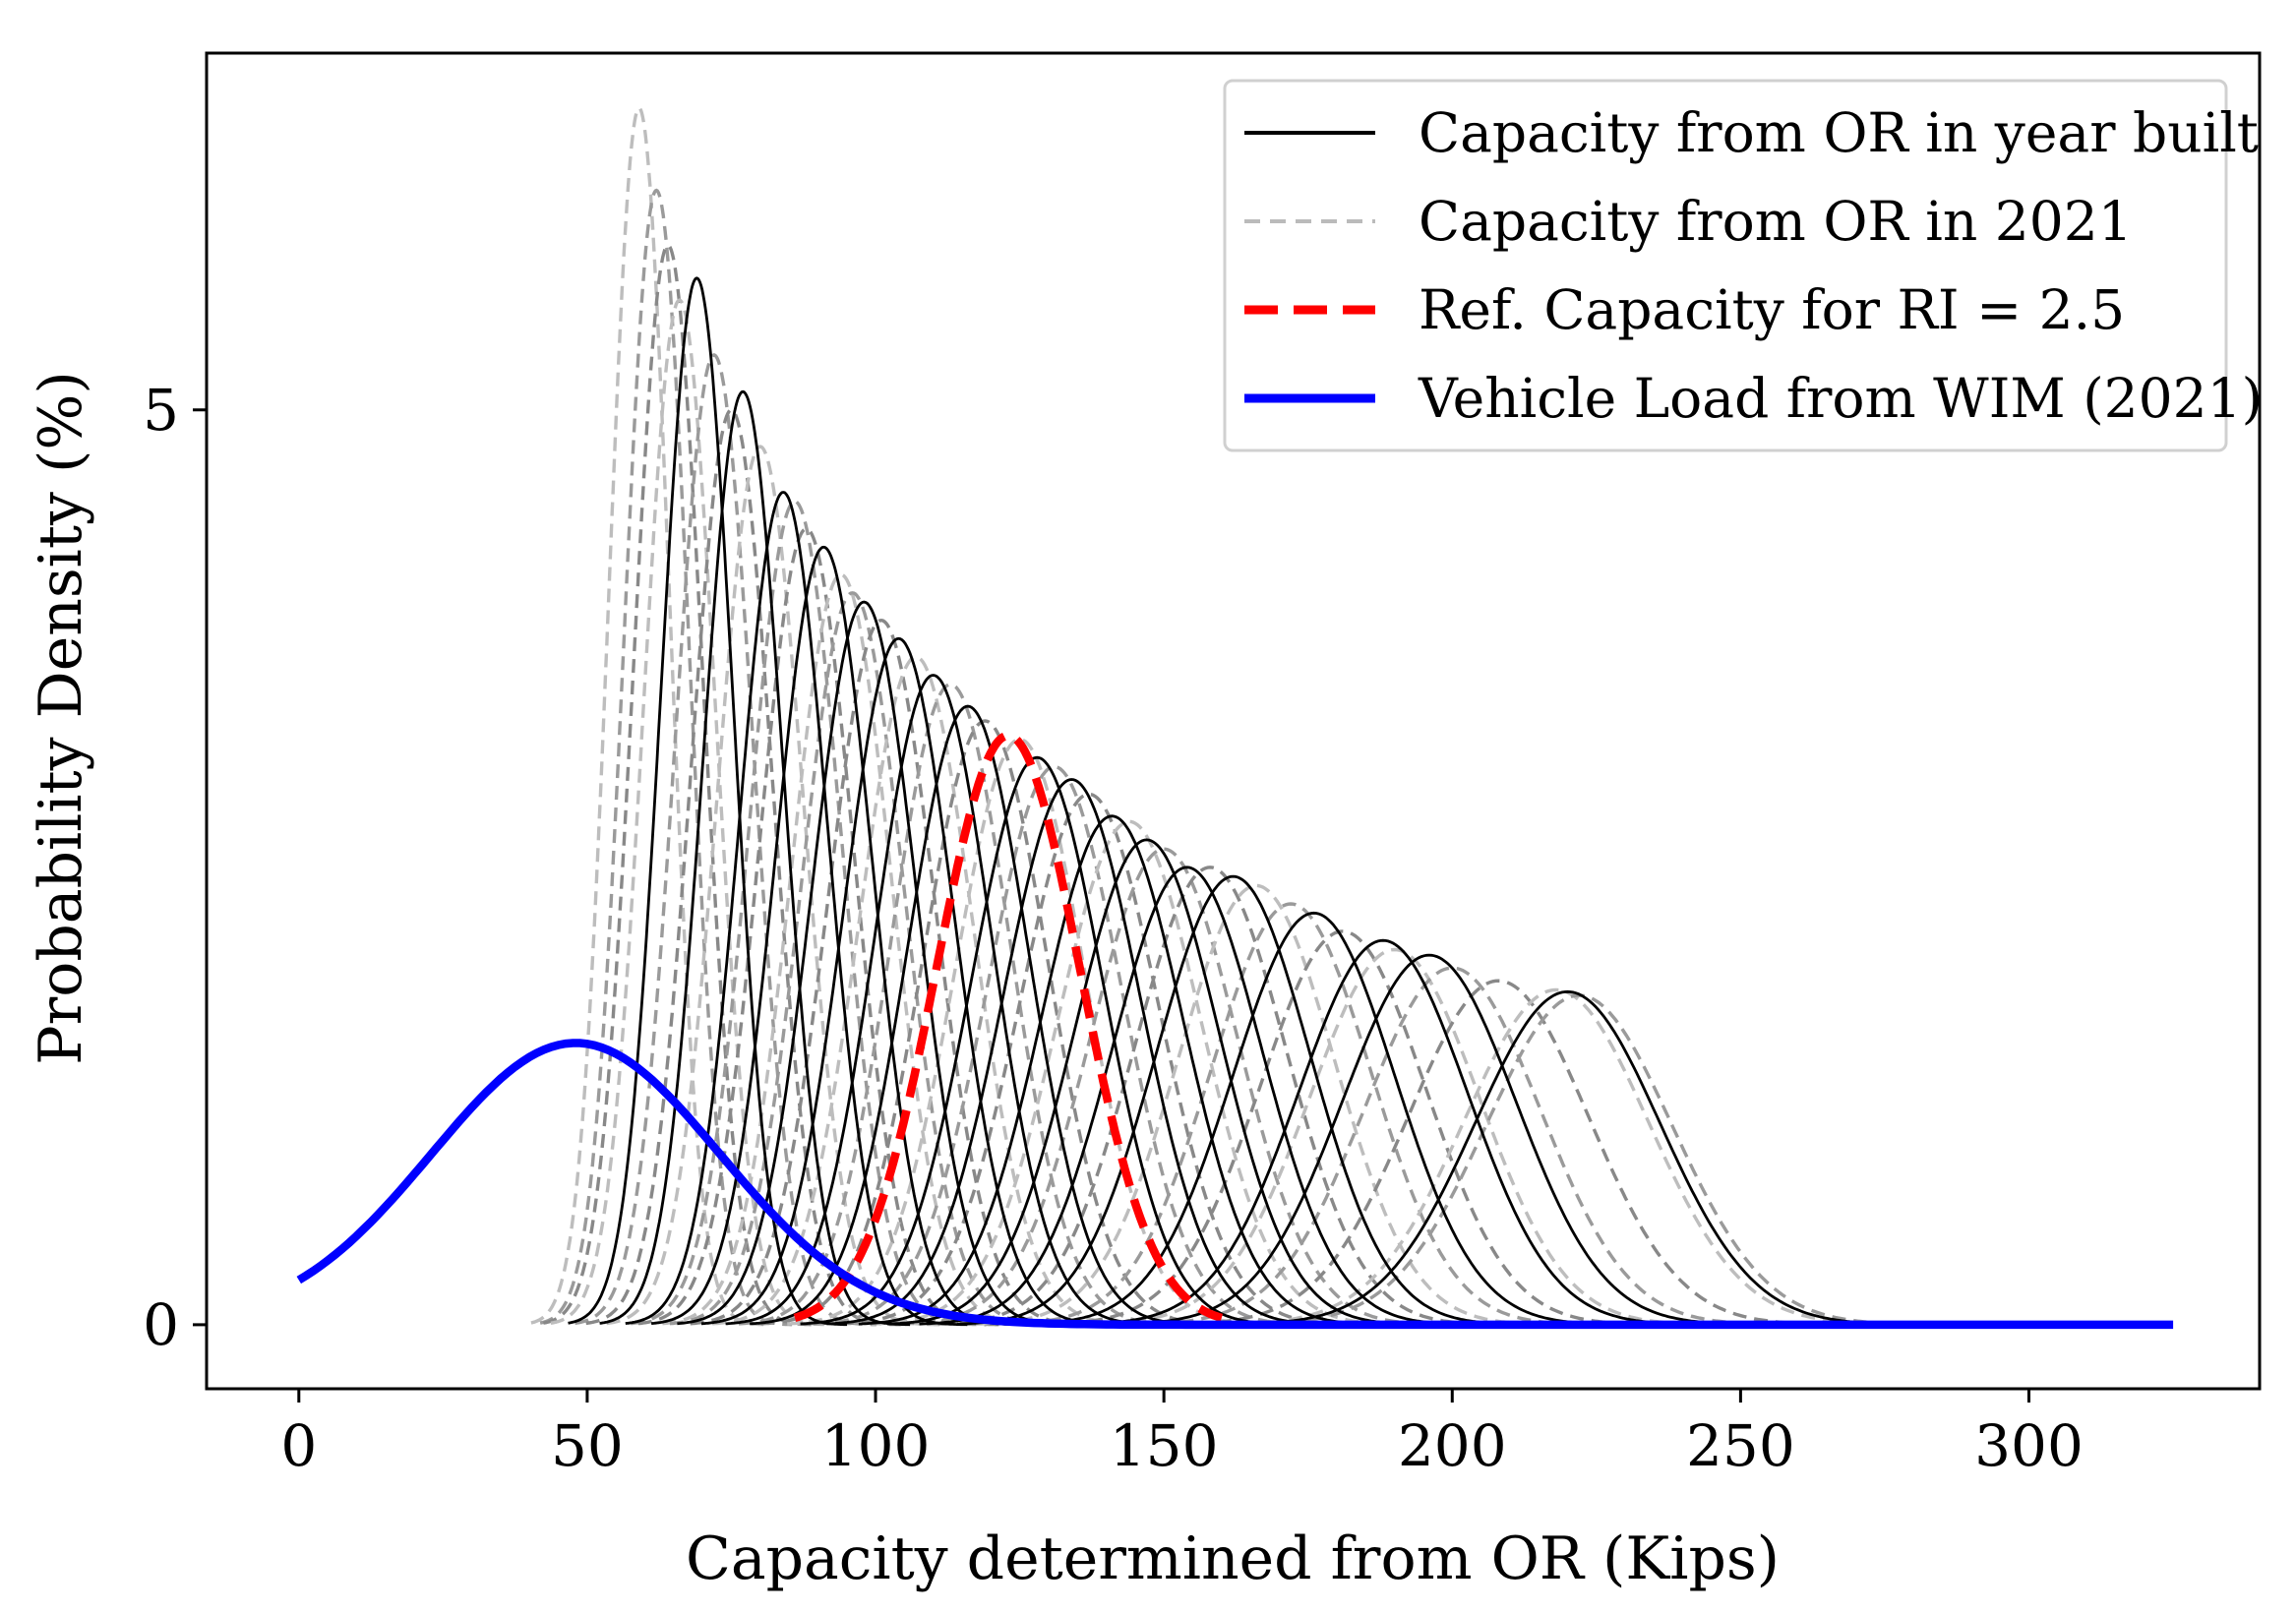 The height and width of the screenshot is (1613, 2296). What do you see at coordinates (161, 410) in the screenshot?
I see `y-tick-label: 5` at bounding box center [161, 410].